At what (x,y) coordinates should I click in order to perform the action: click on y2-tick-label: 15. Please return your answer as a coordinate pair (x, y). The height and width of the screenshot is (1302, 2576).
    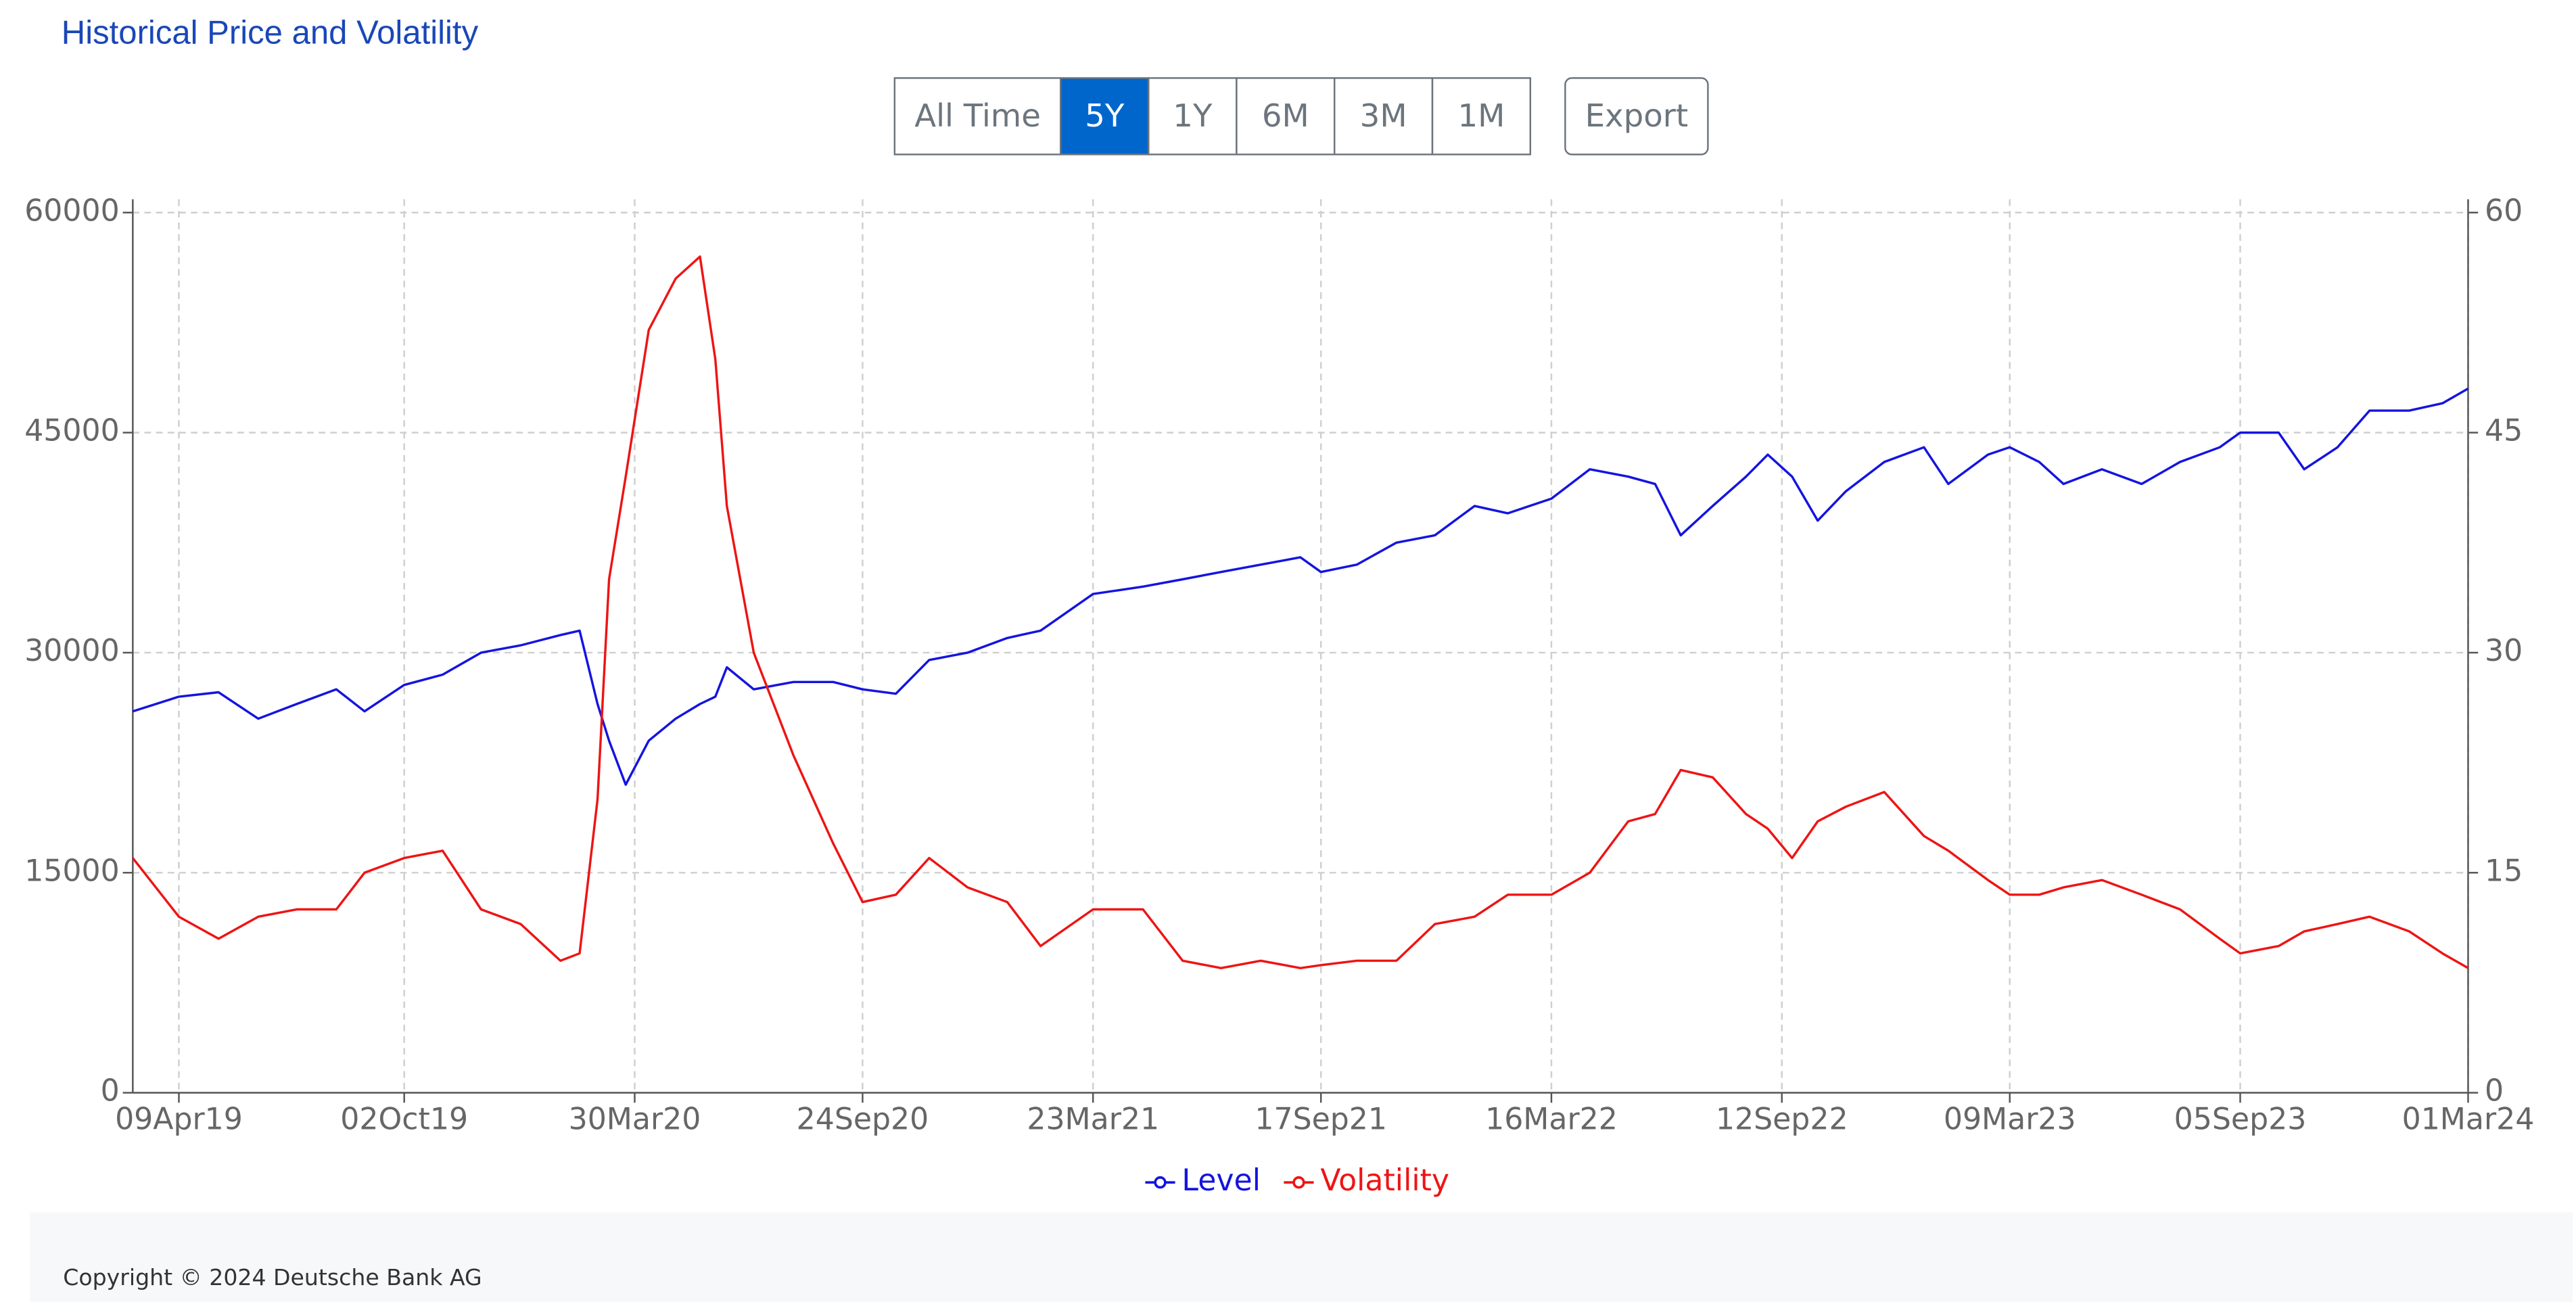
    Looking at the image, I should click on (2504, 871).